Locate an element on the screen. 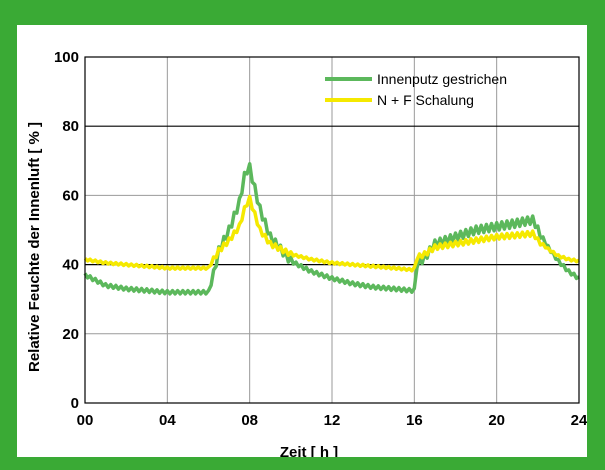  y-tick-label: 20 is located at coordinates (70, 334).